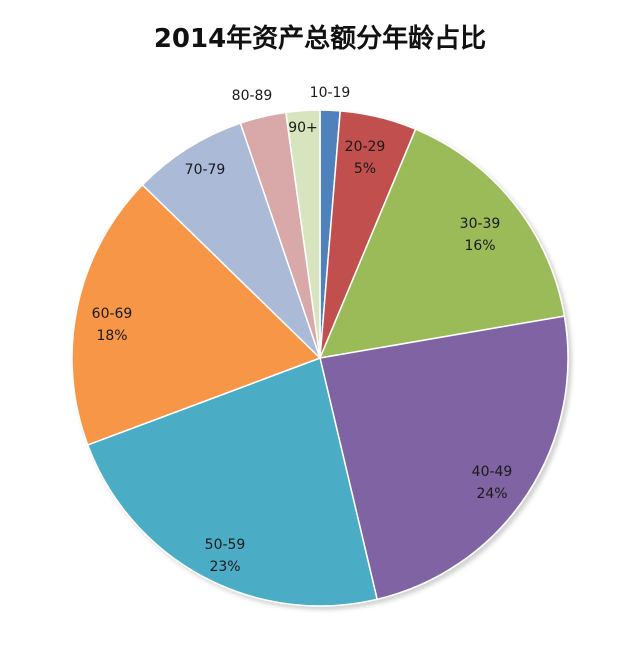 The width and height of the screenshot is (640, 665). I want to click on slice-label-percent: 23%, so click(224, 567).